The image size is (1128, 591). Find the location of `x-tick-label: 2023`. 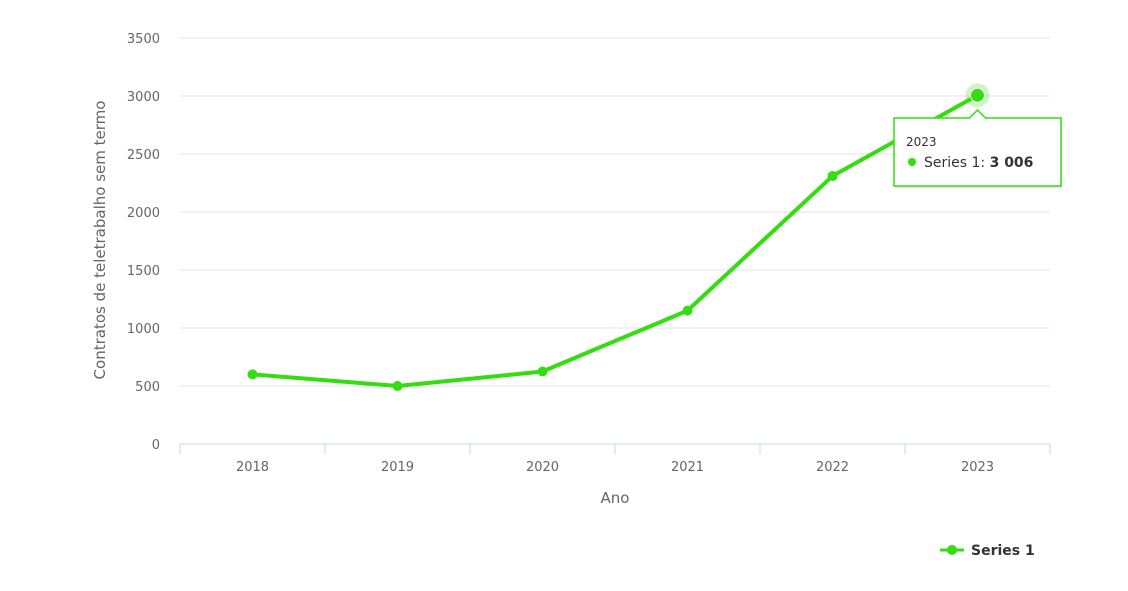

x-tick-label: 2023 is located at coordinates (977, 467).